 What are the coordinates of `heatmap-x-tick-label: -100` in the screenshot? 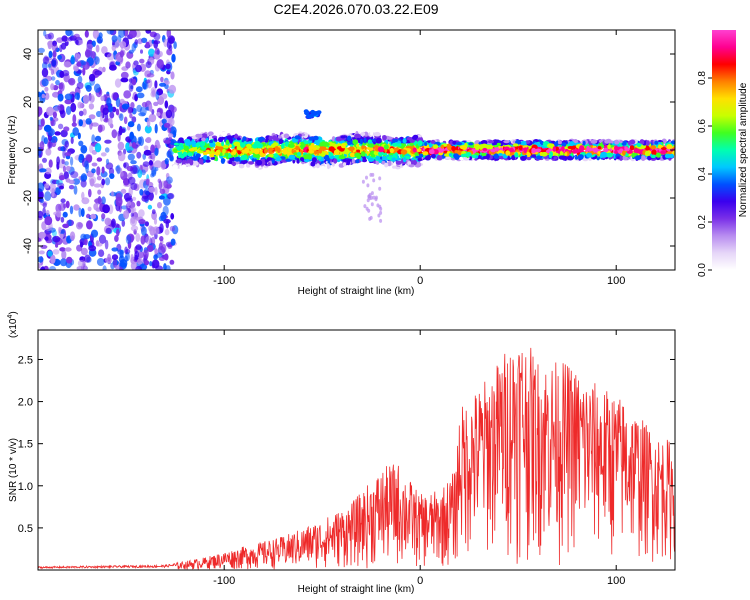 It's located at (224, 281).